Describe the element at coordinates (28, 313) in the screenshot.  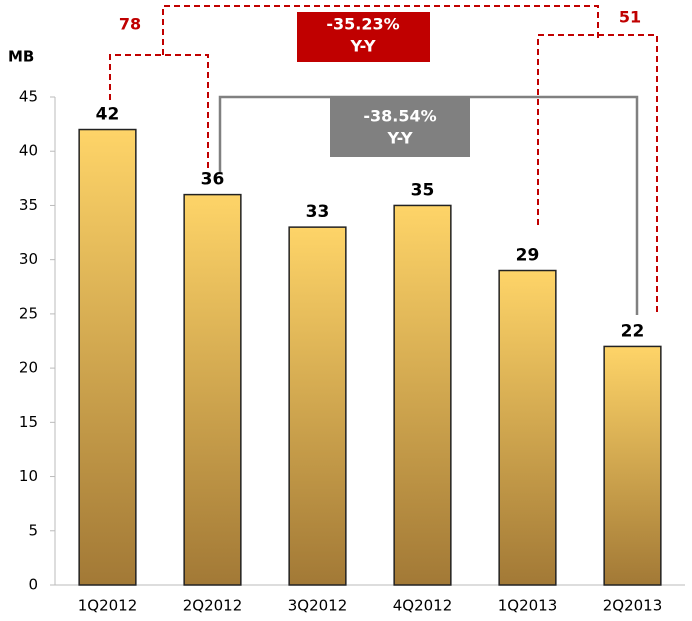
I see `y-tick-label: 25` at that location.